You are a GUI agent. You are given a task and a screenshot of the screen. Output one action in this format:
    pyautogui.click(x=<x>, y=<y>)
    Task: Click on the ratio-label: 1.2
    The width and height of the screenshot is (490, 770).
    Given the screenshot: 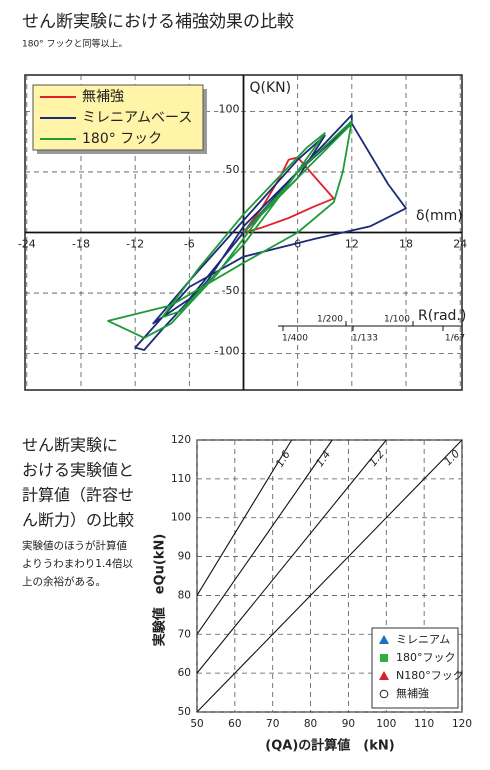 What is the action you would take?
    pyautogui.click(x=377, y=458)
    